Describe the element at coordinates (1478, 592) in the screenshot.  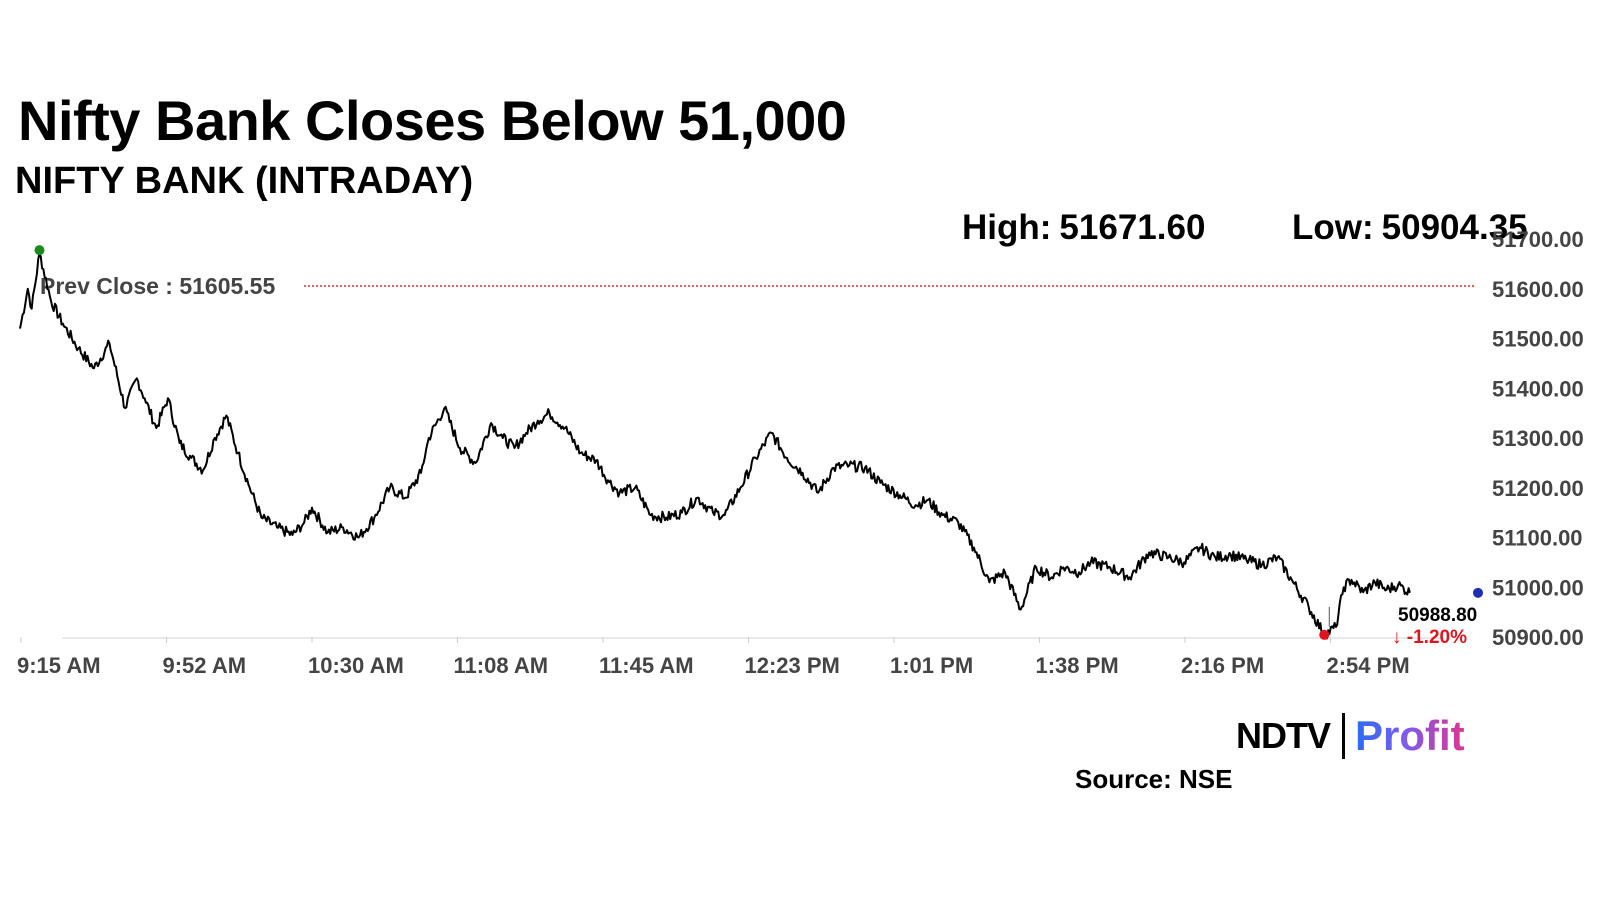
I see `last-value-marker` at that location.